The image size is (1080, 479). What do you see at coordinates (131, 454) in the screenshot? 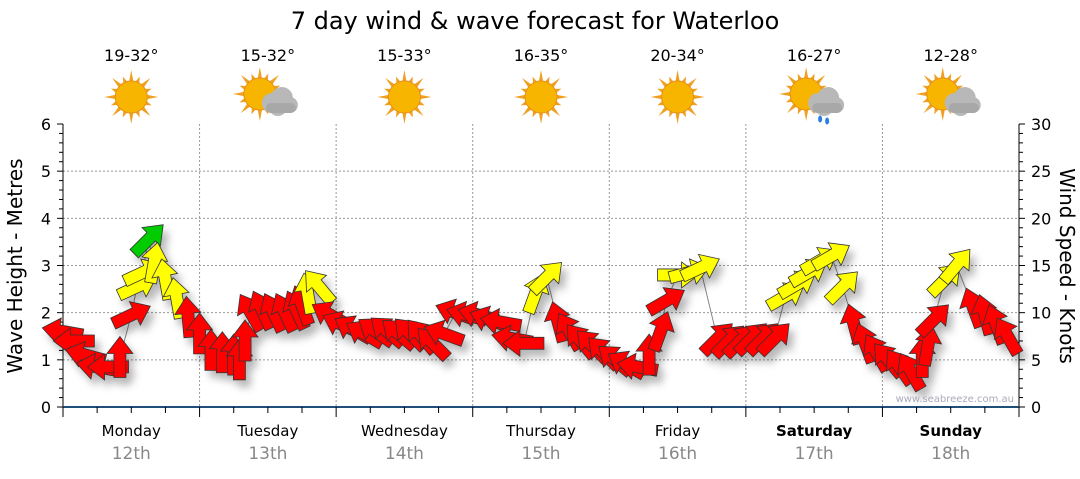
I see `day-date: 12th` at bounding box center [131, 454].